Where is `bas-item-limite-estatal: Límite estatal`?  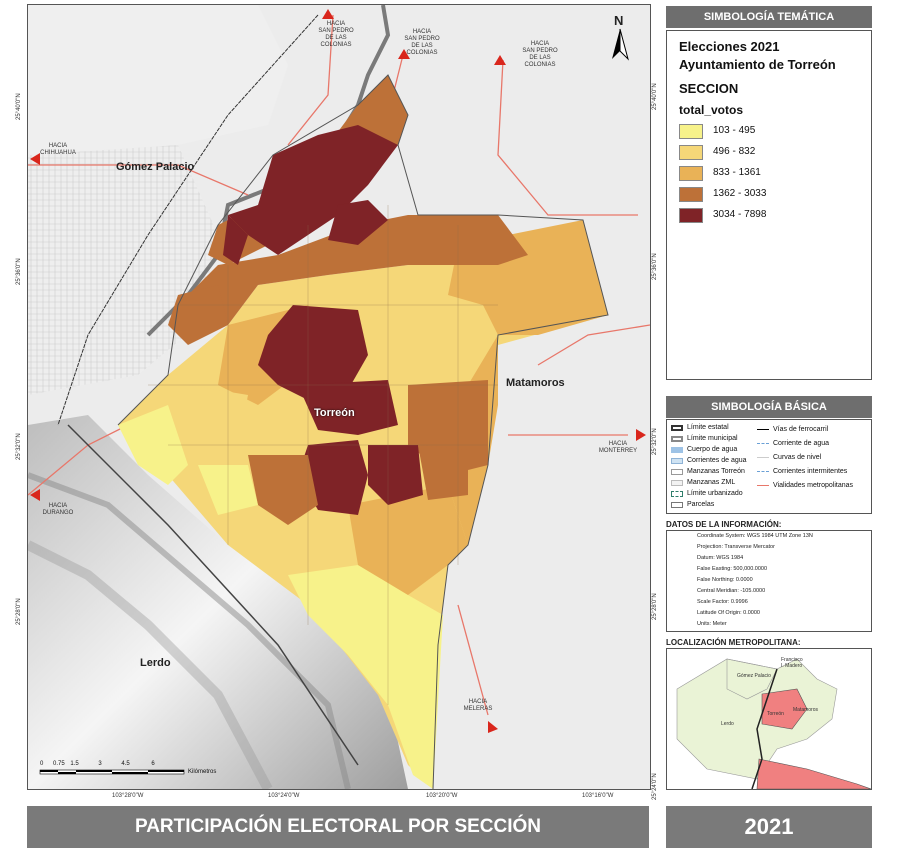 bas-item-limite-estatal: Límite estatal is located at coordinates (700, 427).